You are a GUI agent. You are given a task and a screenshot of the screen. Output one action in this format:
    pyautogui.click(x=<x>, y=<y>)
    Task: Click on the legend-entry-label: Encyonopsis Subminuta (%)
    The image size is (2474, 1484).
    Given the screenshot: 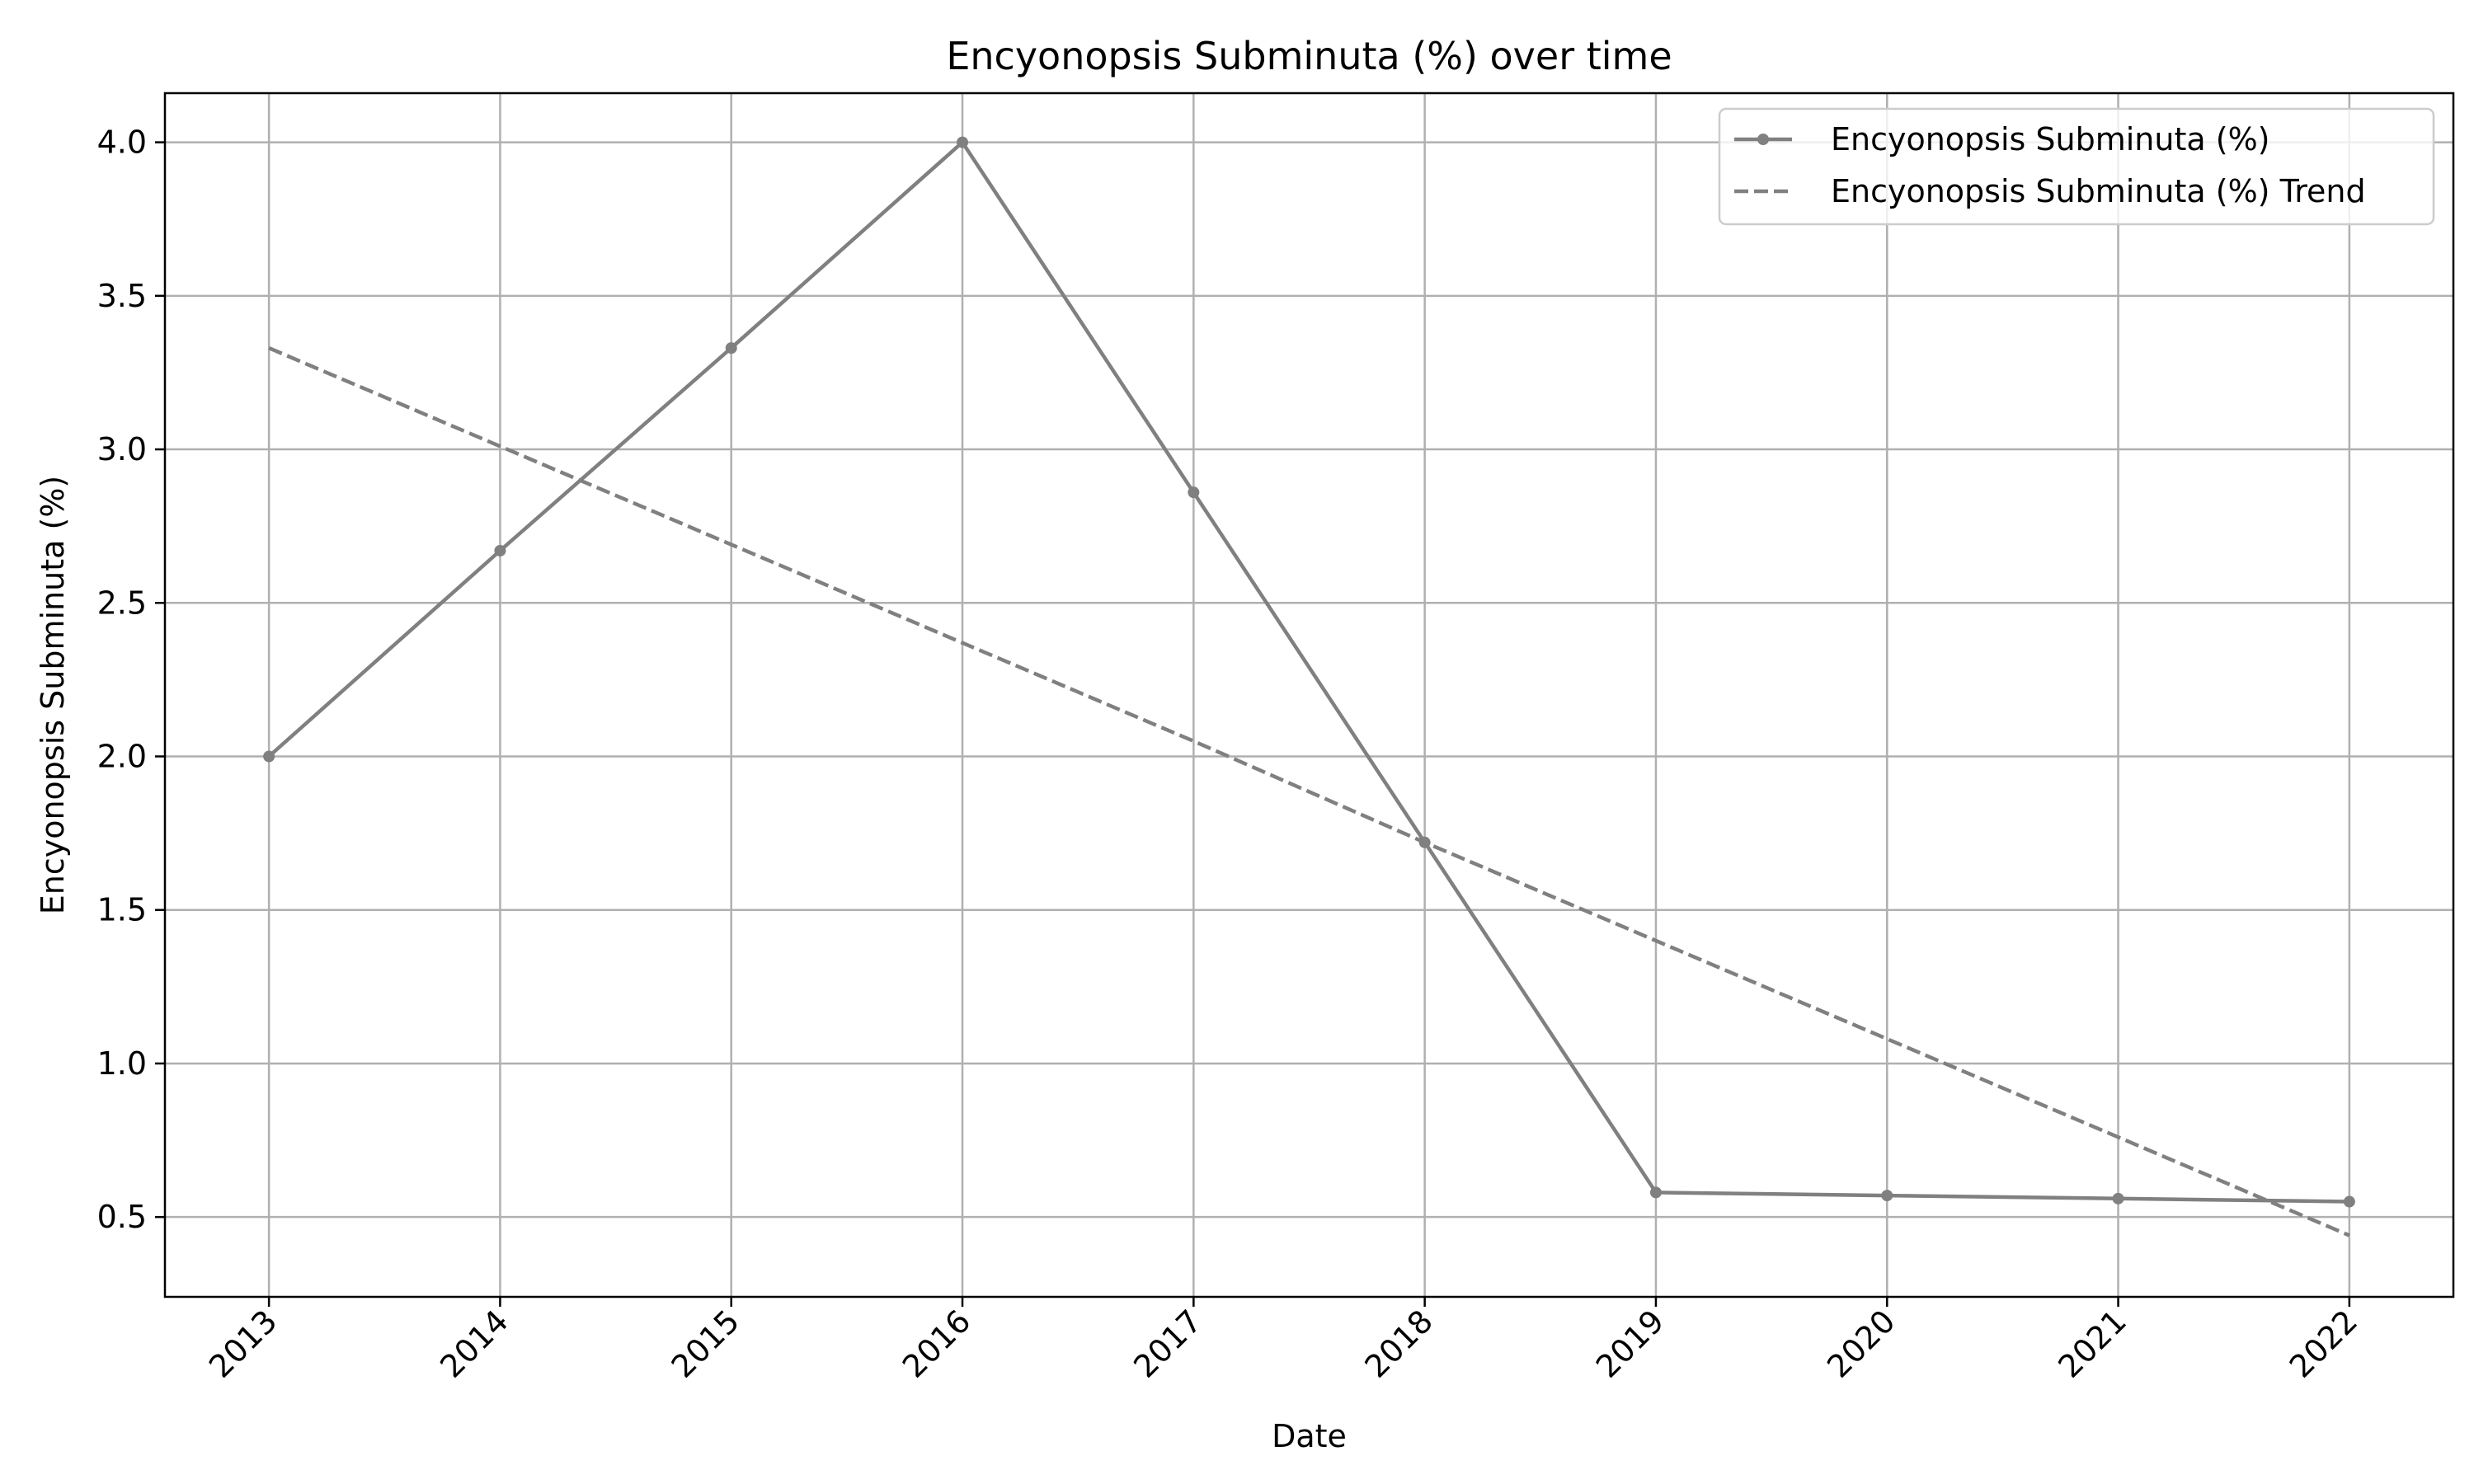 What is the action you would take?
    pyautogui.click(x=2050, y=139)
    